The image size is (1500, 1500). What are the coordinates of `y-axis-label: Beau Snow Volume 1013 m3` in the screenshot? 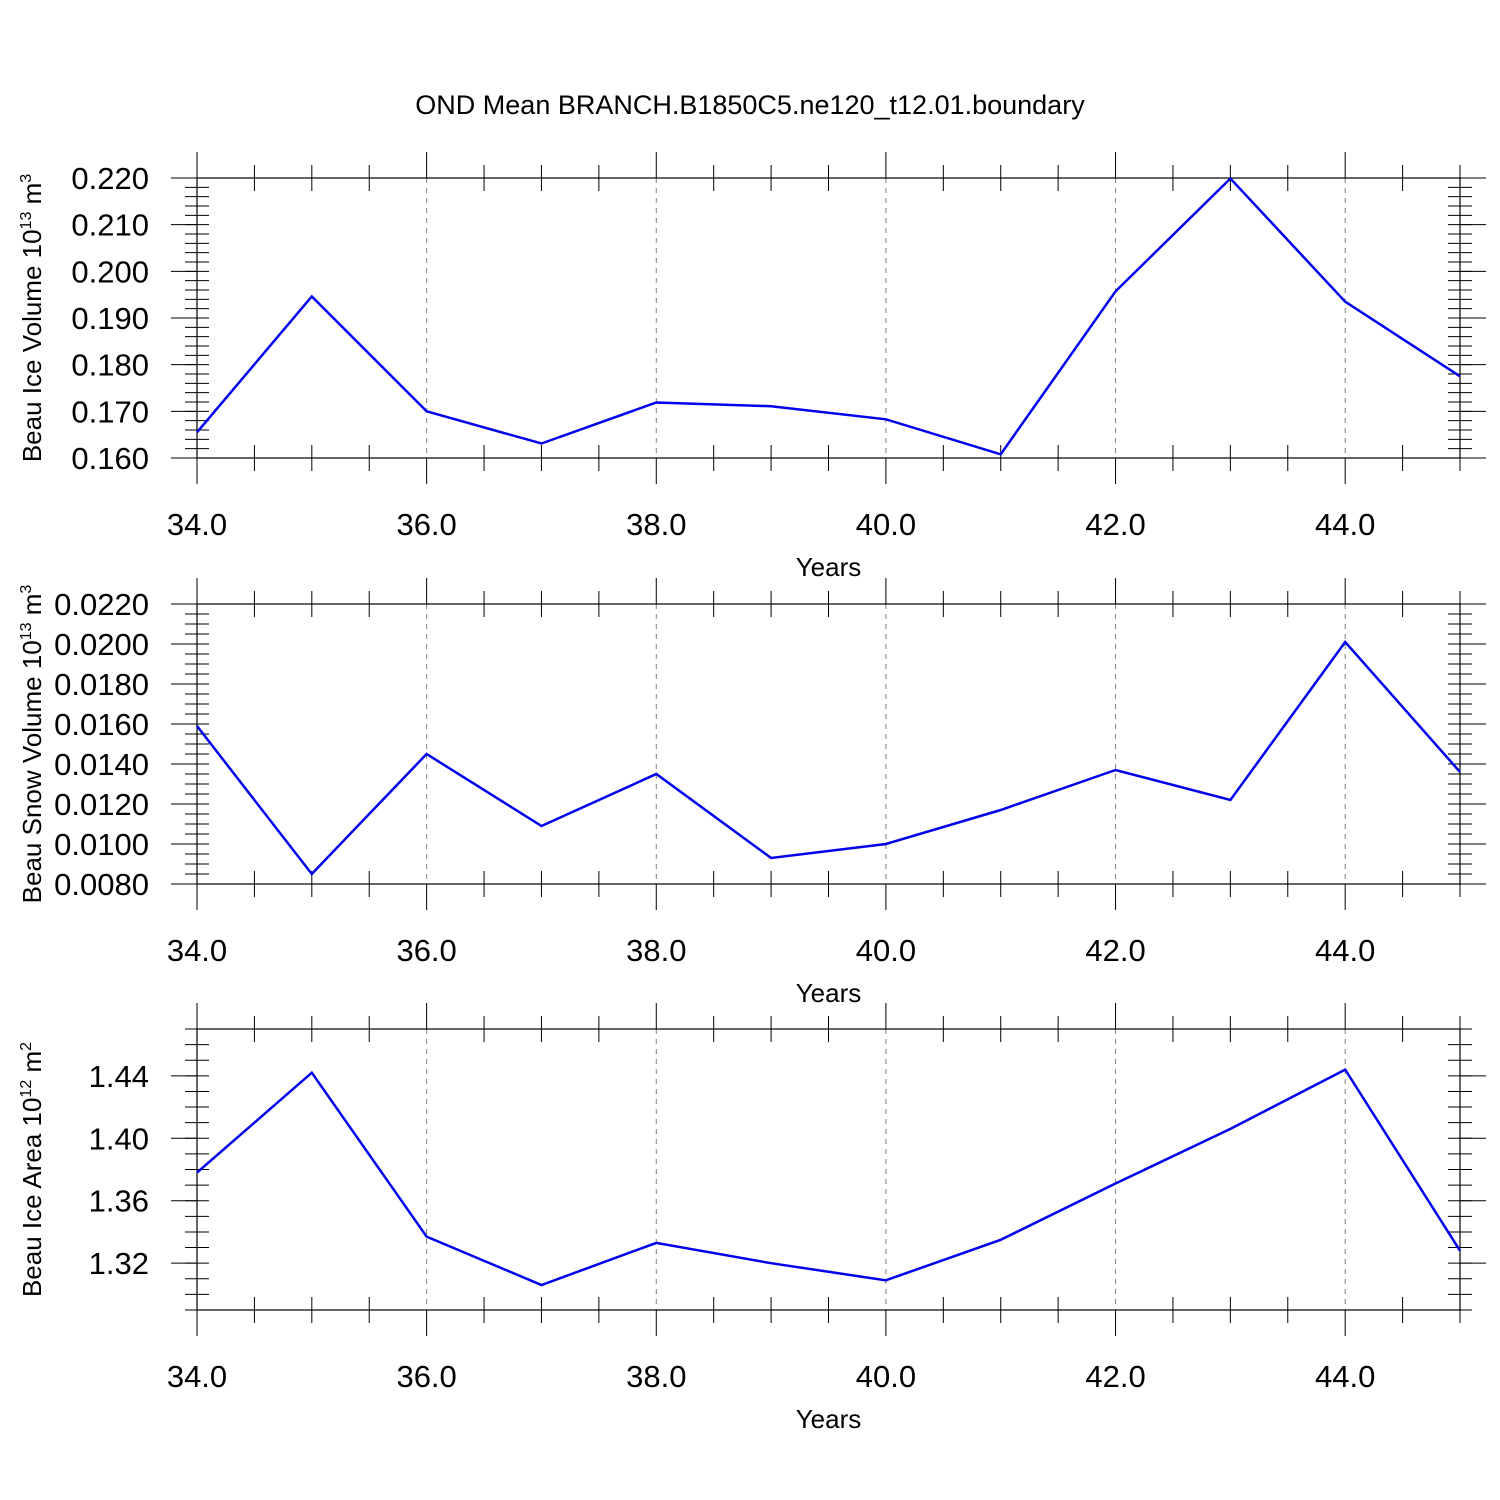 It's located at (32, 744).